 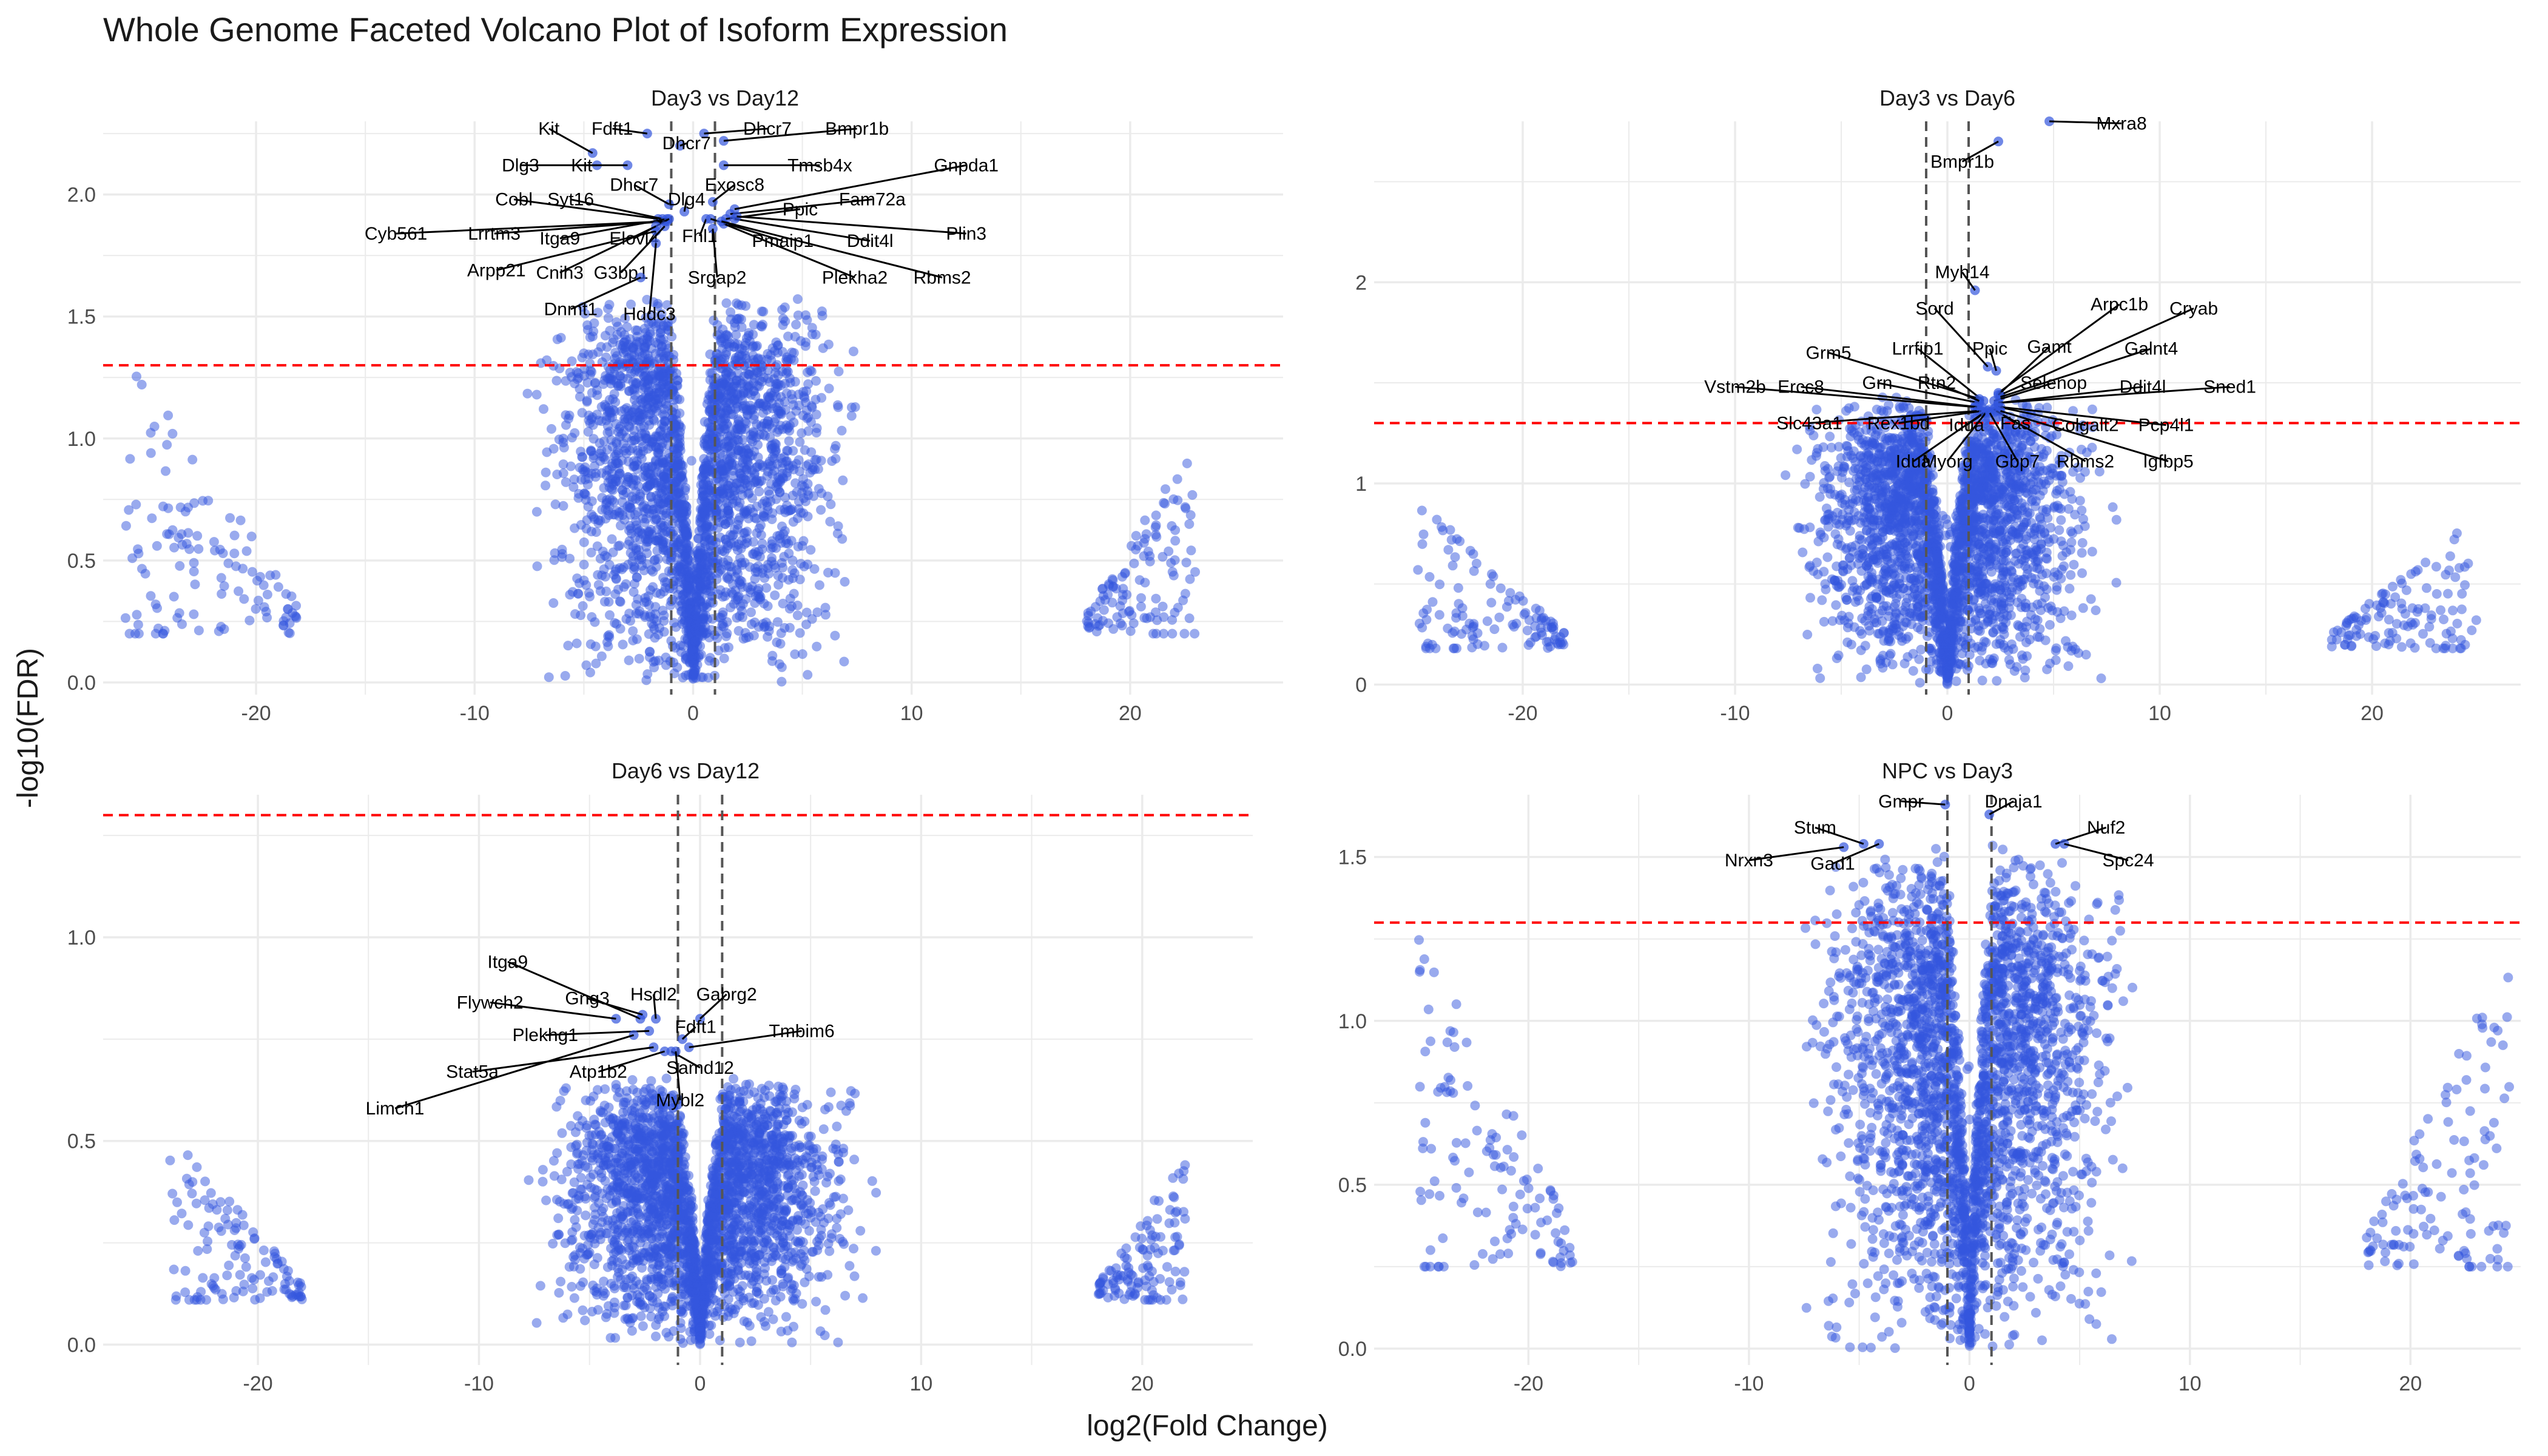 I want to click on x-tick-label: -20, so click(x=1522, y=713).